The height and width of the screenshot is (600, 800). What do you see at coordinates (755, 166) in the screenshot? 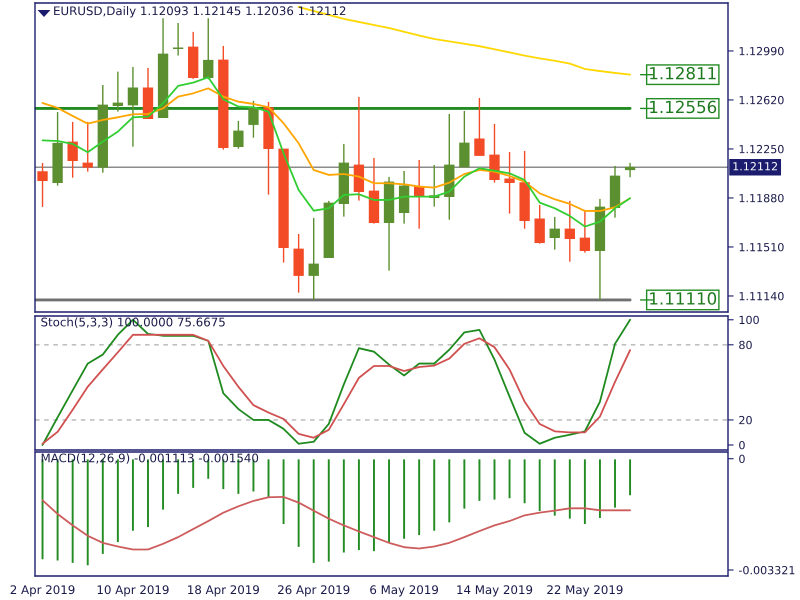
I see `ref-line-label: 1.12112` at bounding box center [755, 166].